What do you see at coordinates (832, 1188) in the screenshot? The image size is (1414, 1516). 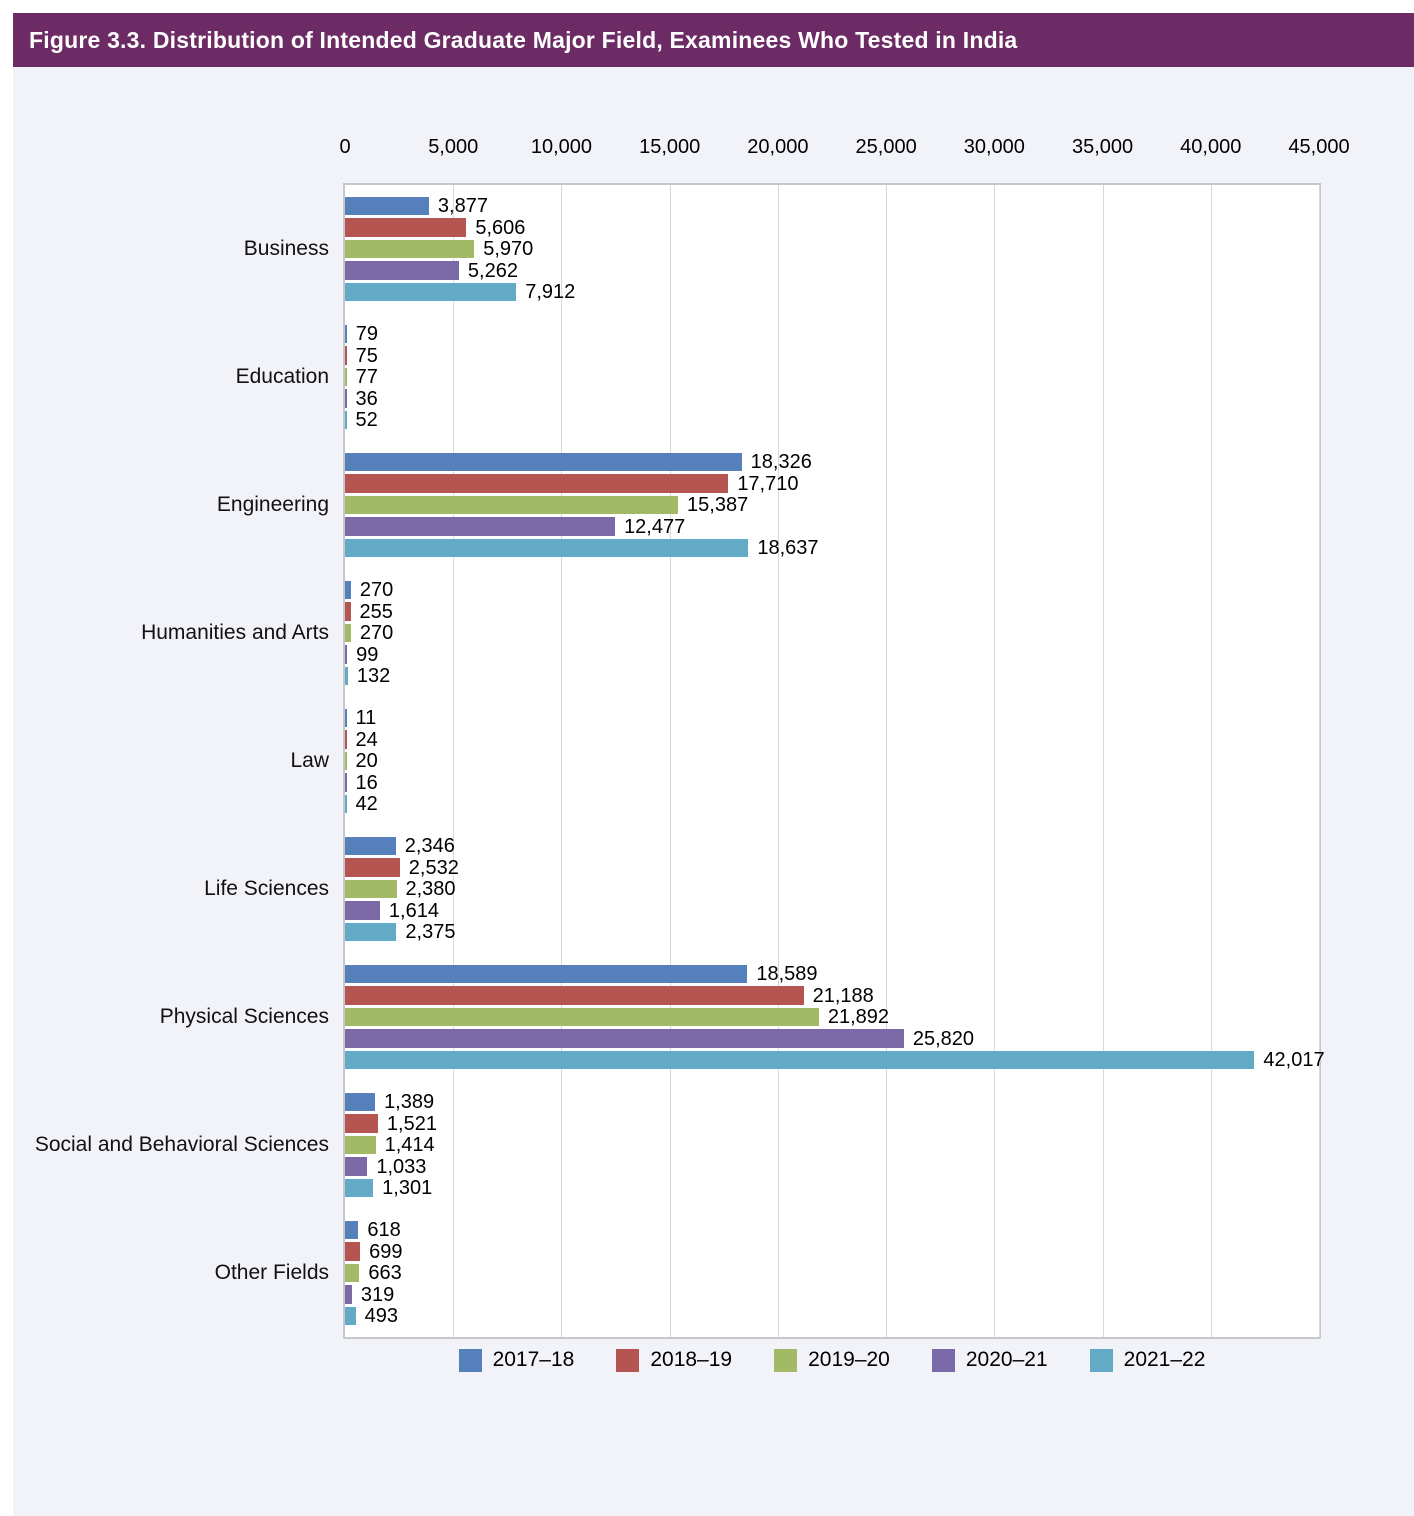 I see `bar-row: 1,301` at bounding box center [832, 1188].